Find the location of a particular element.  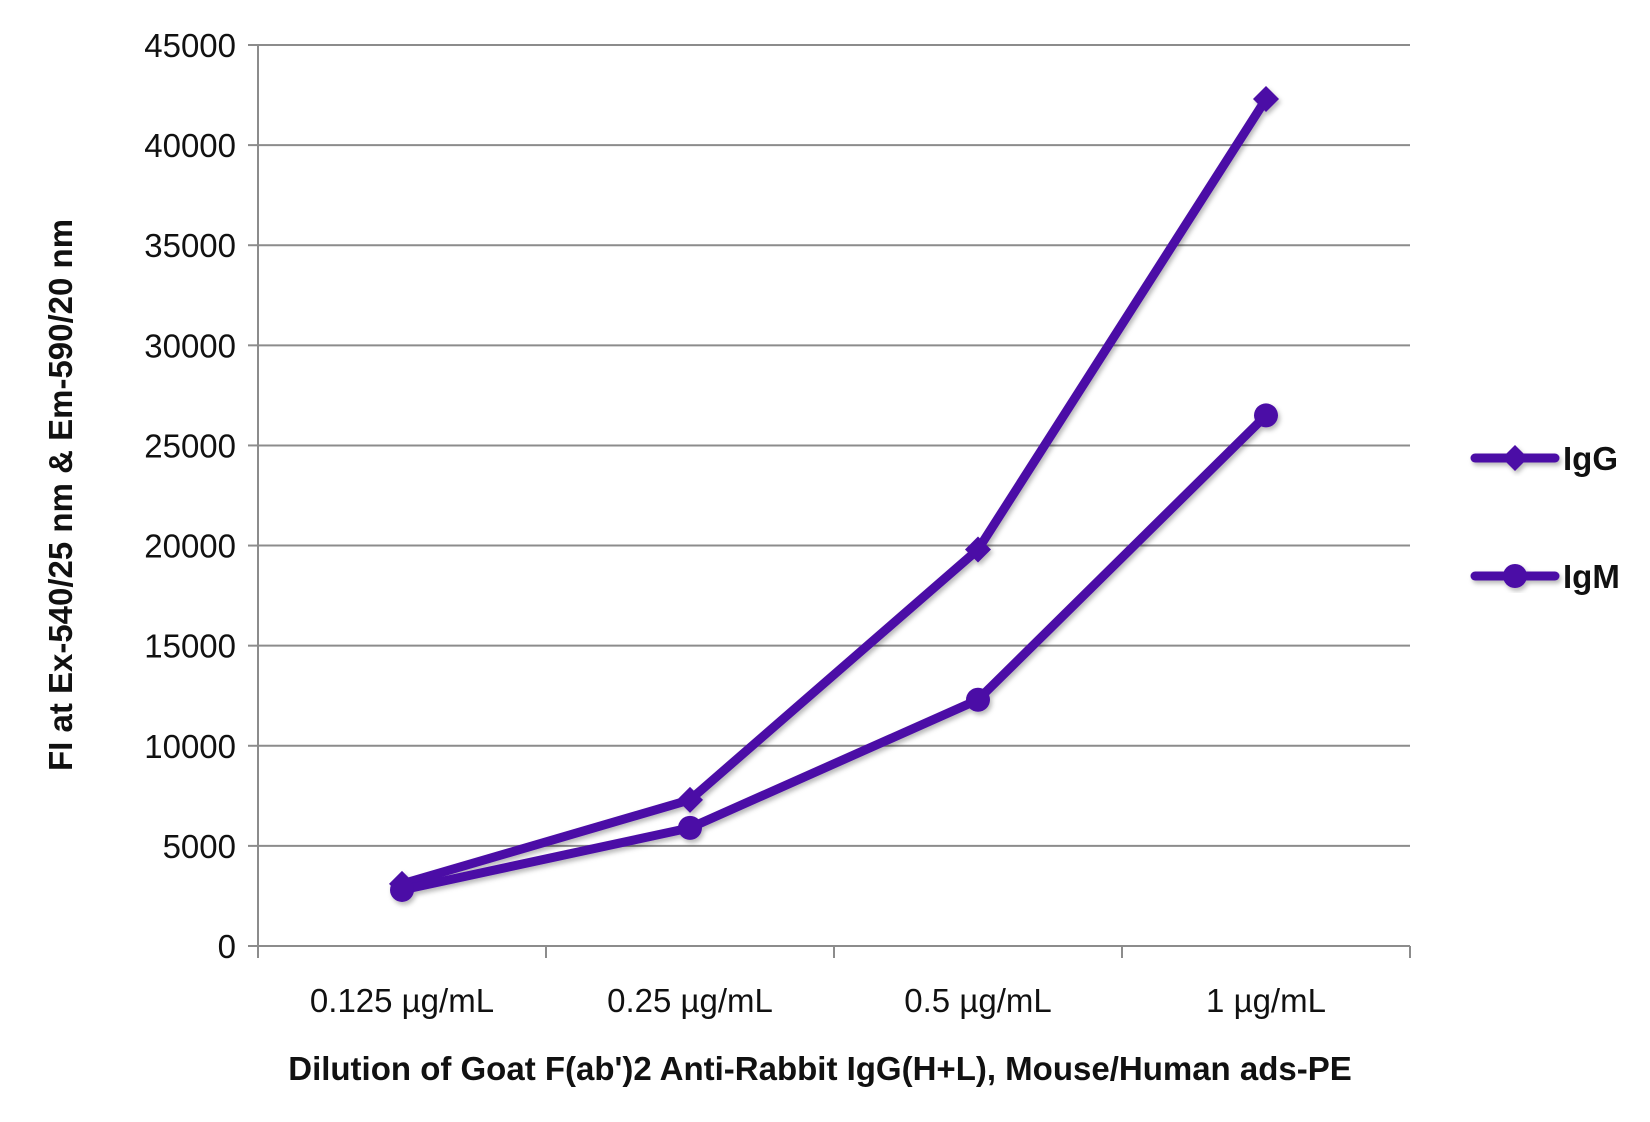

legend-label: IgM is located at coordinates (1591, 576).